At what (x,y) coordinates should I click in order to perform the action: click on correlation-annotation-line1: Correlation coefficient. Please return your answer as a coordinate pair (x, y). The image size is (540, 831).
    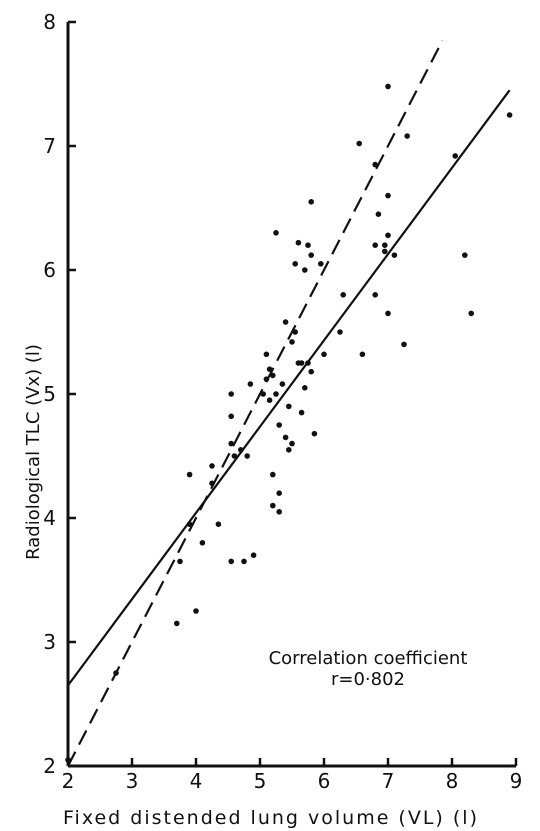
    Looking at the image, I should click on (368, 658).